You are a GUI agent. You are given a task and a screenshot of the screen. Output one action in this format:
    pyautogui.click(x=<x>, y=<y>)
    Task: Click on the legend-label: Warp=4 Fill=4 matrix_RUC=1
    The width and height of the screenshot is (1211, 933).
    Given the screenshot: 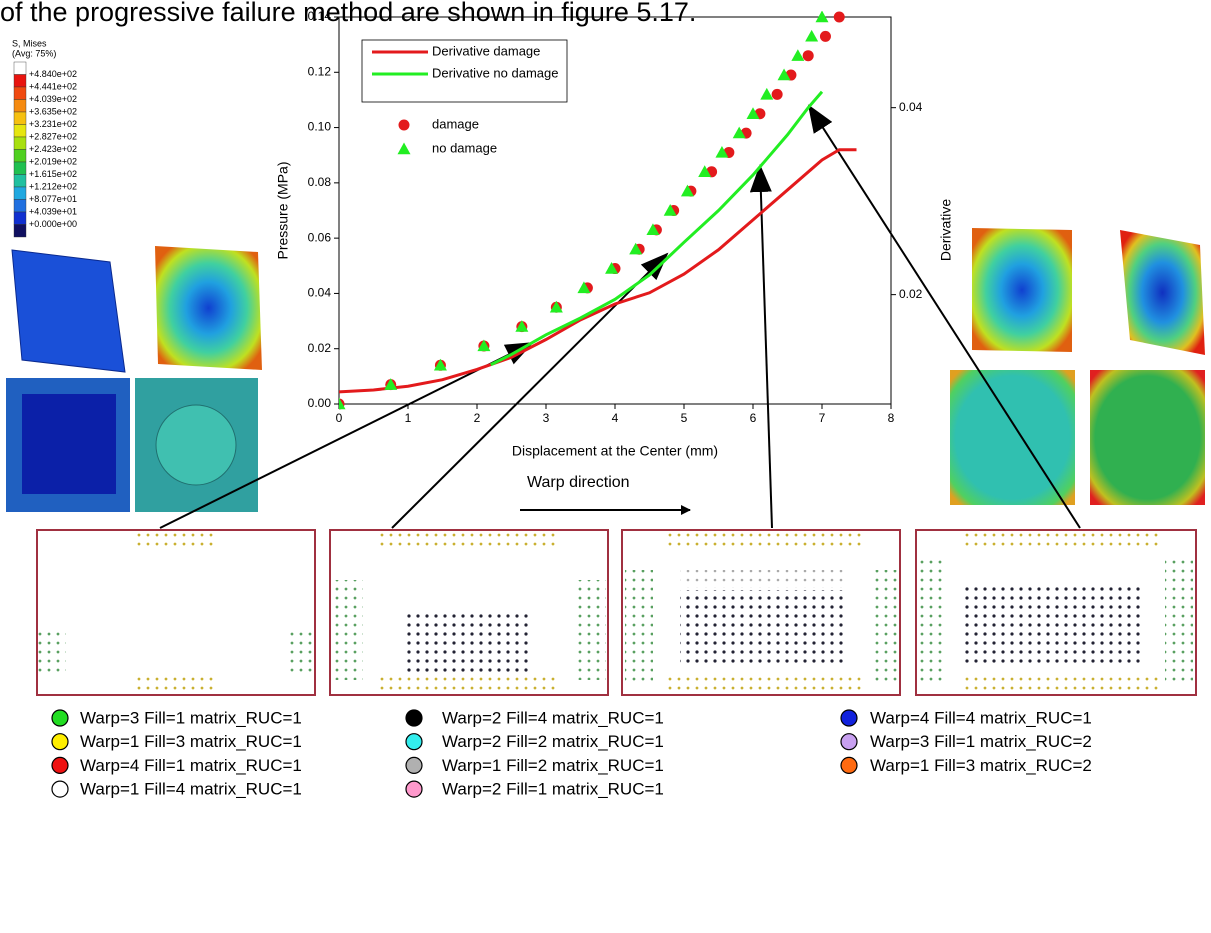 What is the action you would take?
    pyautogui.click(x=981, y=717)
    